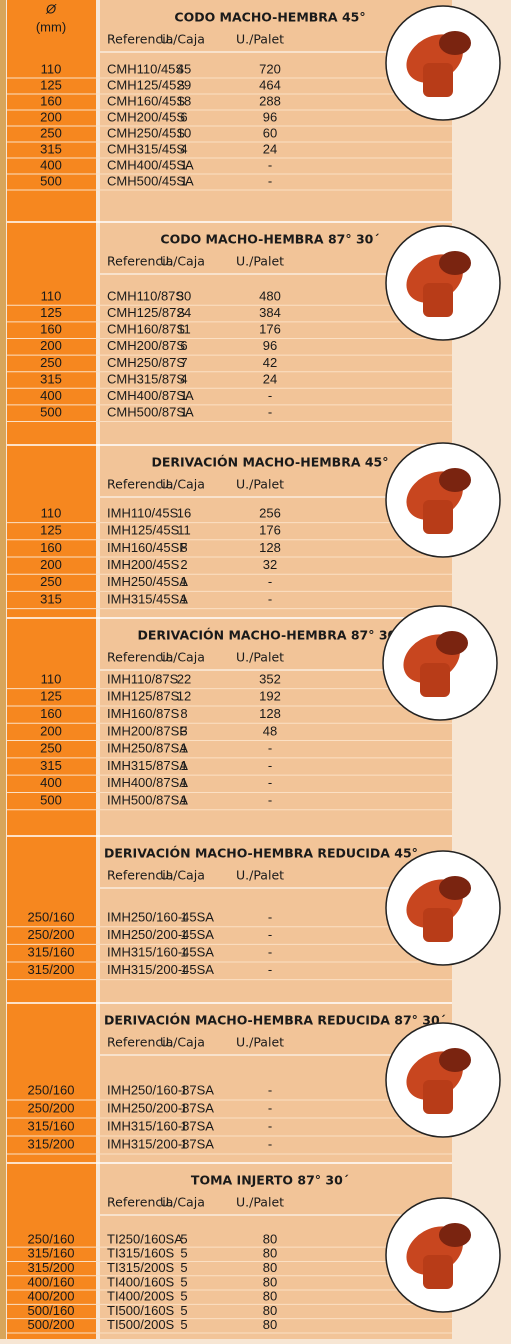 The image size is (511, 1344). I want to click on reference: IMH110/87S, so click(143, 678).